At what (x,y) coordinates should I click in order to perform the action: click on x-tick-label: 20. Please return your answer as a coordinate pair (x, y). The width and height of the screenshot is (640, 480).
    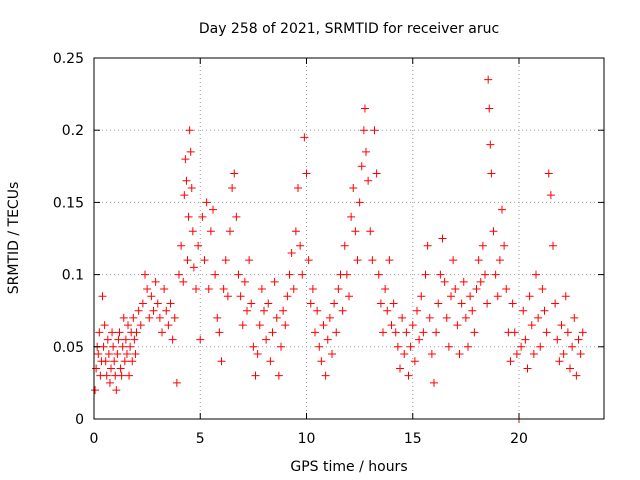
    Looking at the image, I should click on (519, 439).